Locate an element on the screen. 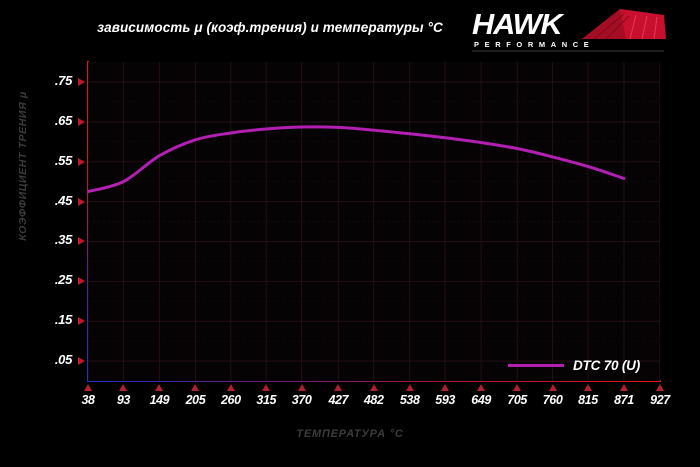  x-axis-tick-label: 593 is located at coordinates (445, 400).